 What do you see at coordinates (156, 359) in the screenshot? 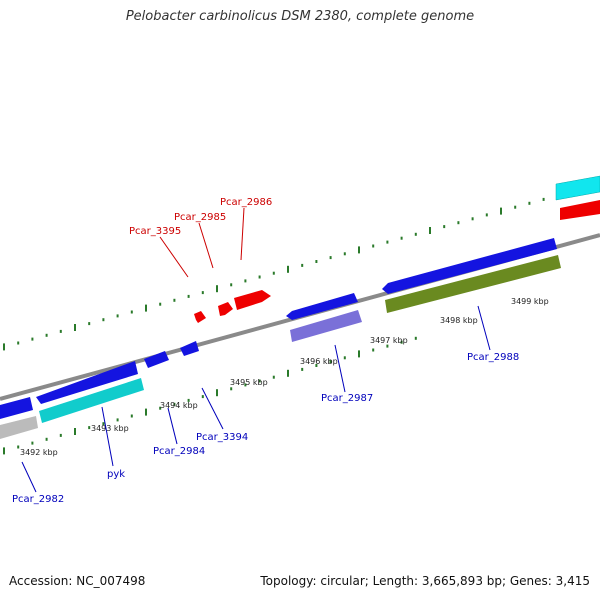
I see `gene-feature-pcar2984` at bounding box center [156, 359].